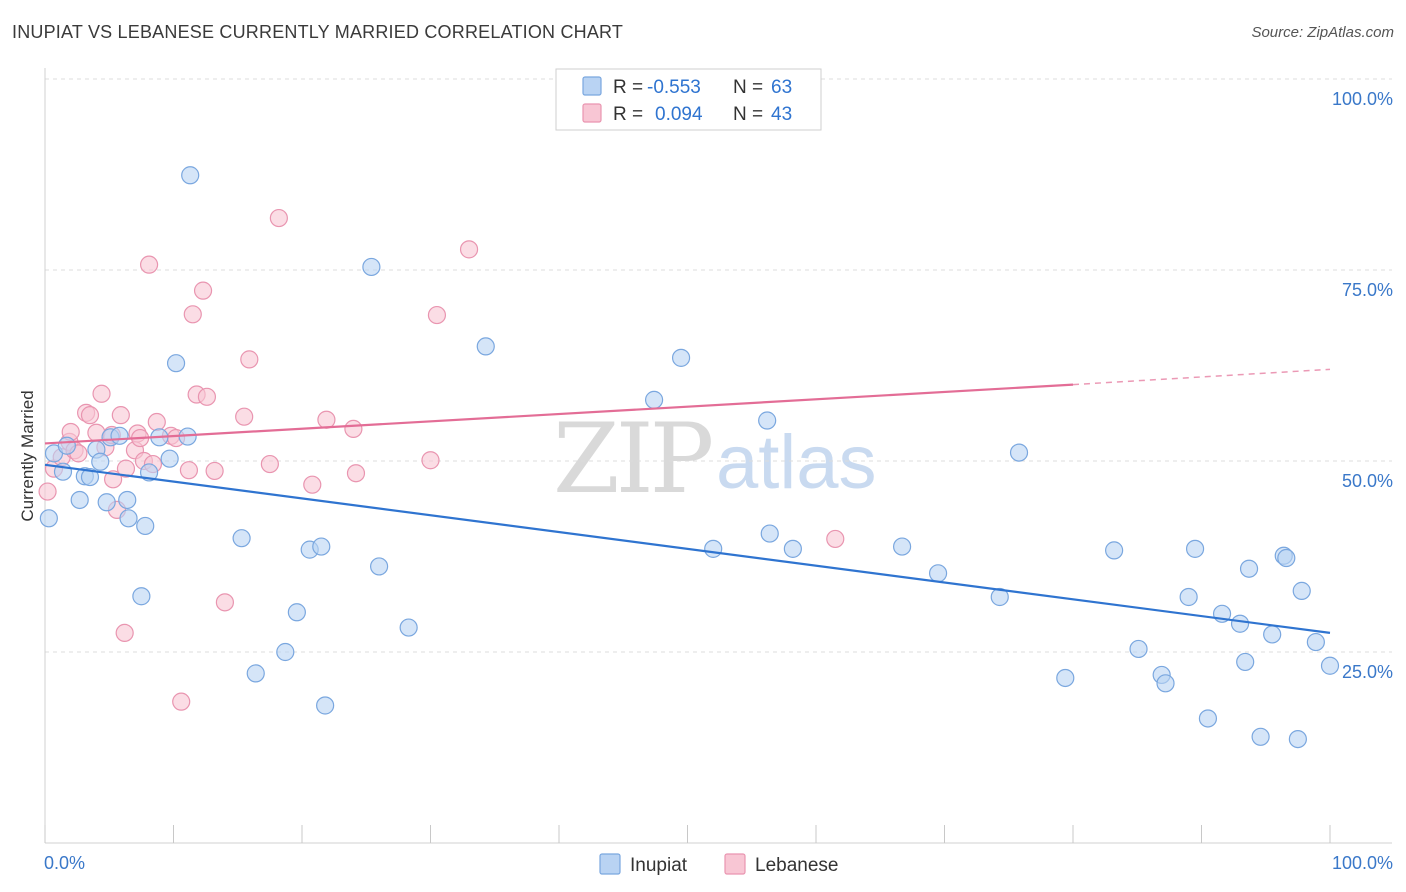  I want to click on stats-n-value-inupiat: 63, so click(781, 87).